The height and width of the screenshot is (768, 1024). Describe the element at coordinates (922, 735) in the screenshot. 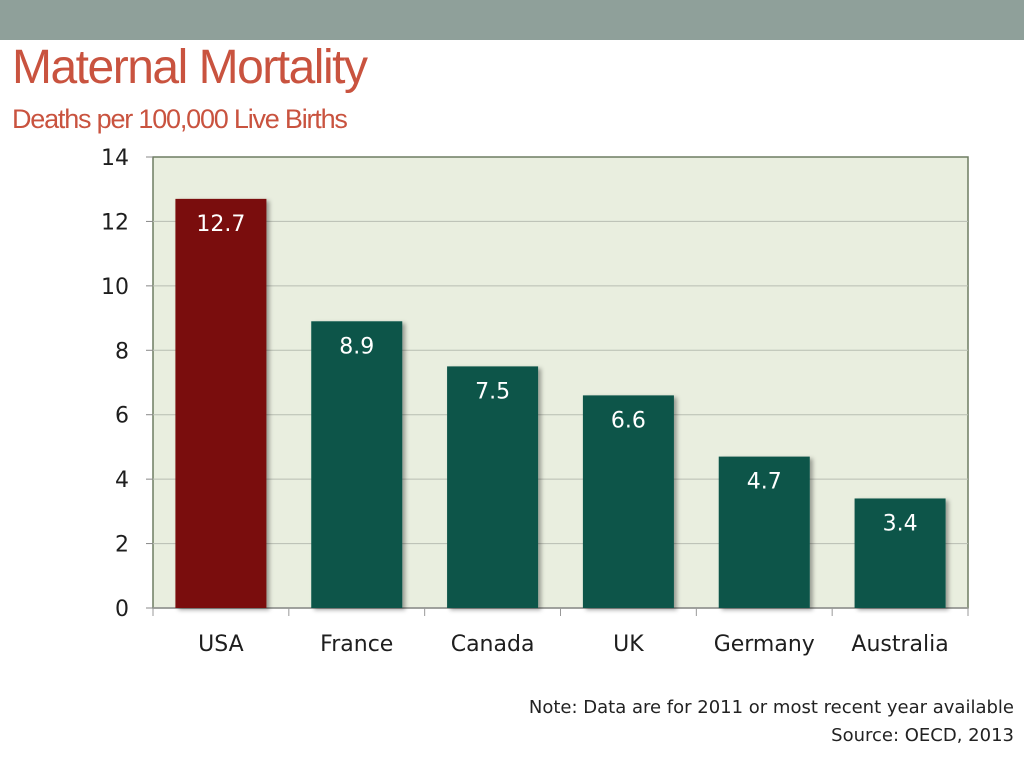

I see `data-source: Source: OECD, 2013` at that location.